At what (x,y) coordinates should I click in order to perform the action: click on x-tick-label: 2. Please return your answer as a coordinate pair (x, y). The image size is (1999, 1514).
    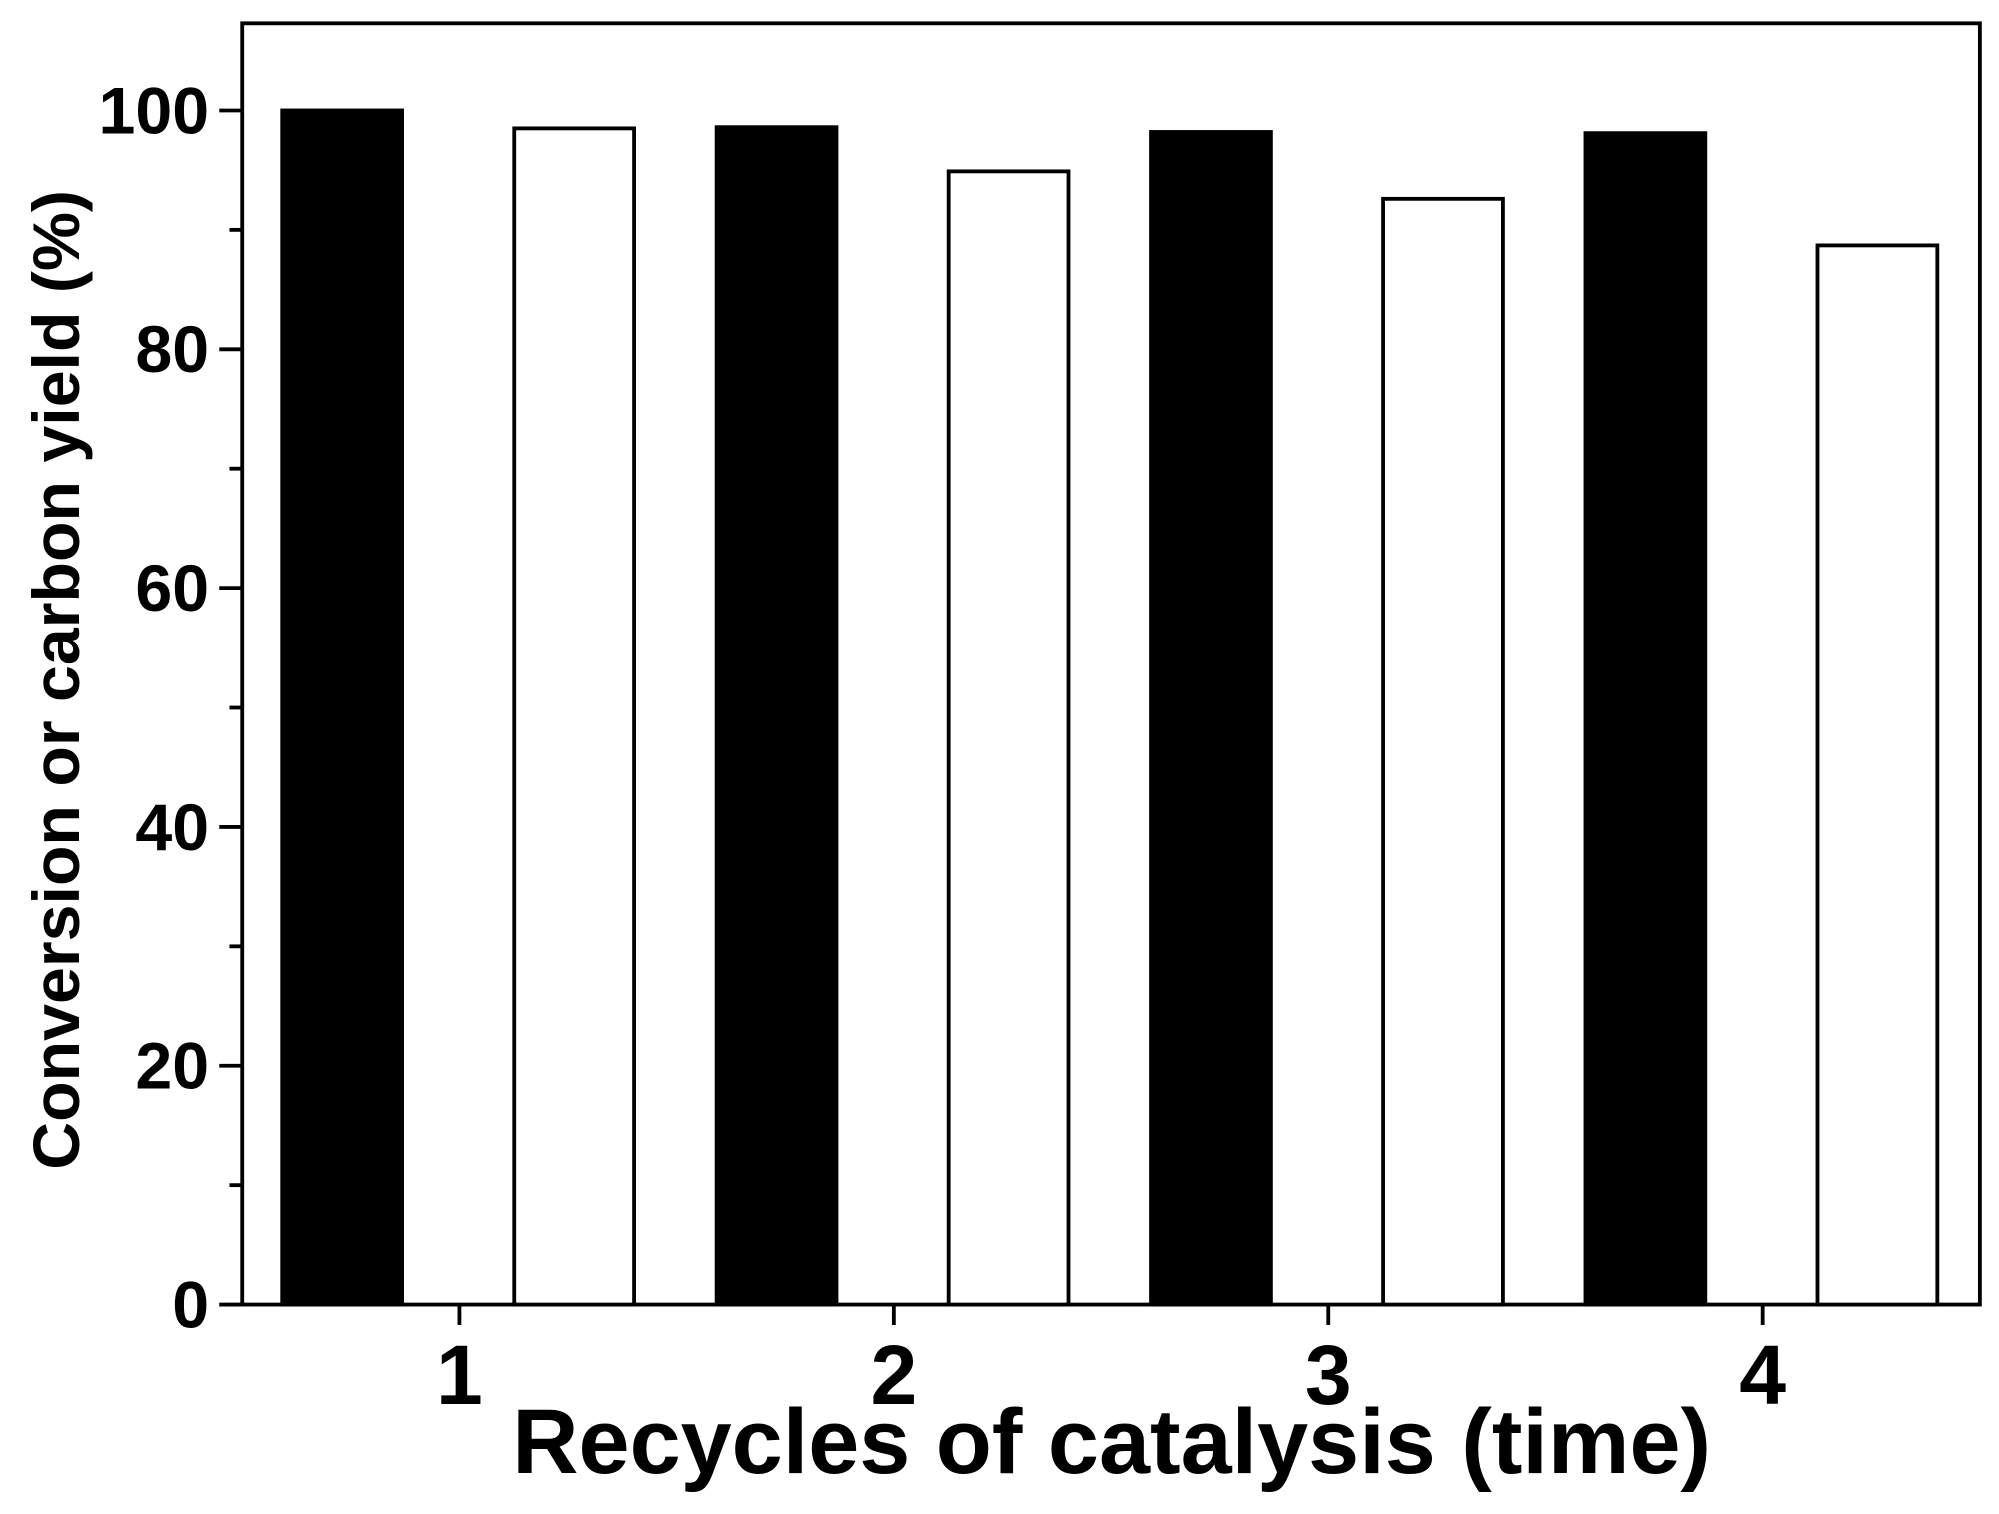
    Looking at the image, I should click on (893, 1375).